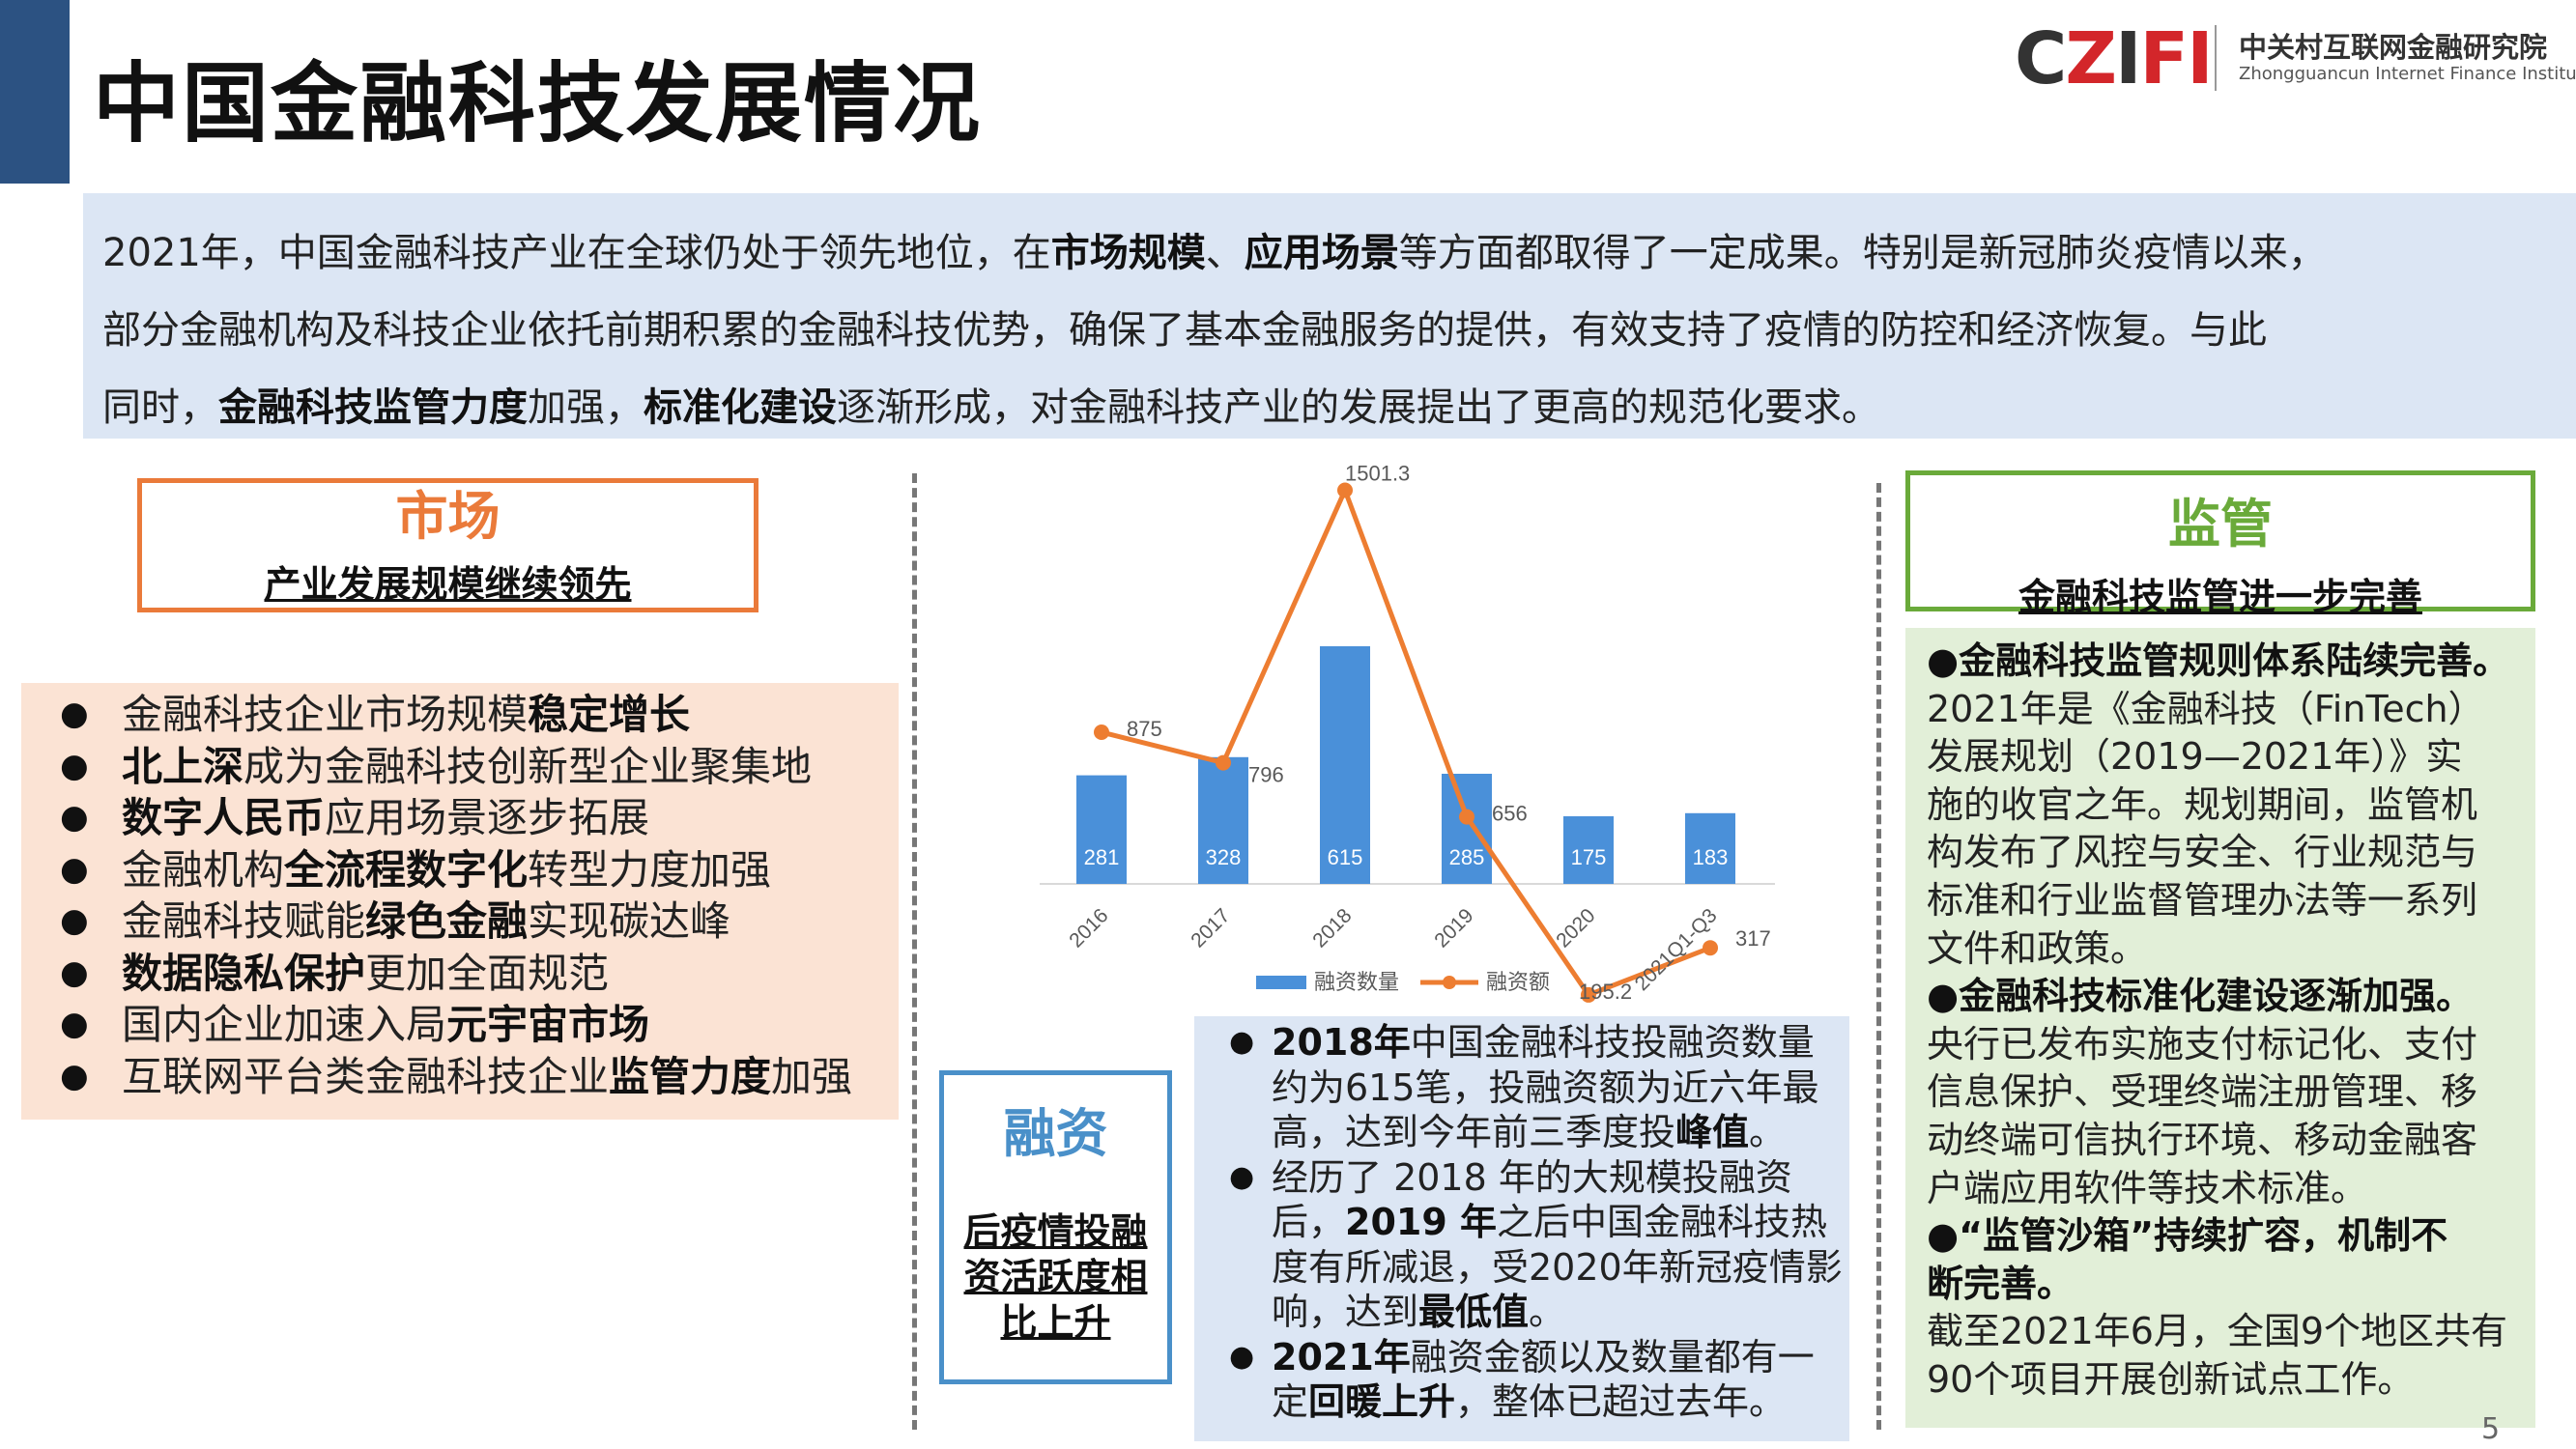 This screenshot has height=1449, width=2576. I want to click on regulation-point-heading: ●金融科技监管规则体系陆续完善。, so click(2219, 660).